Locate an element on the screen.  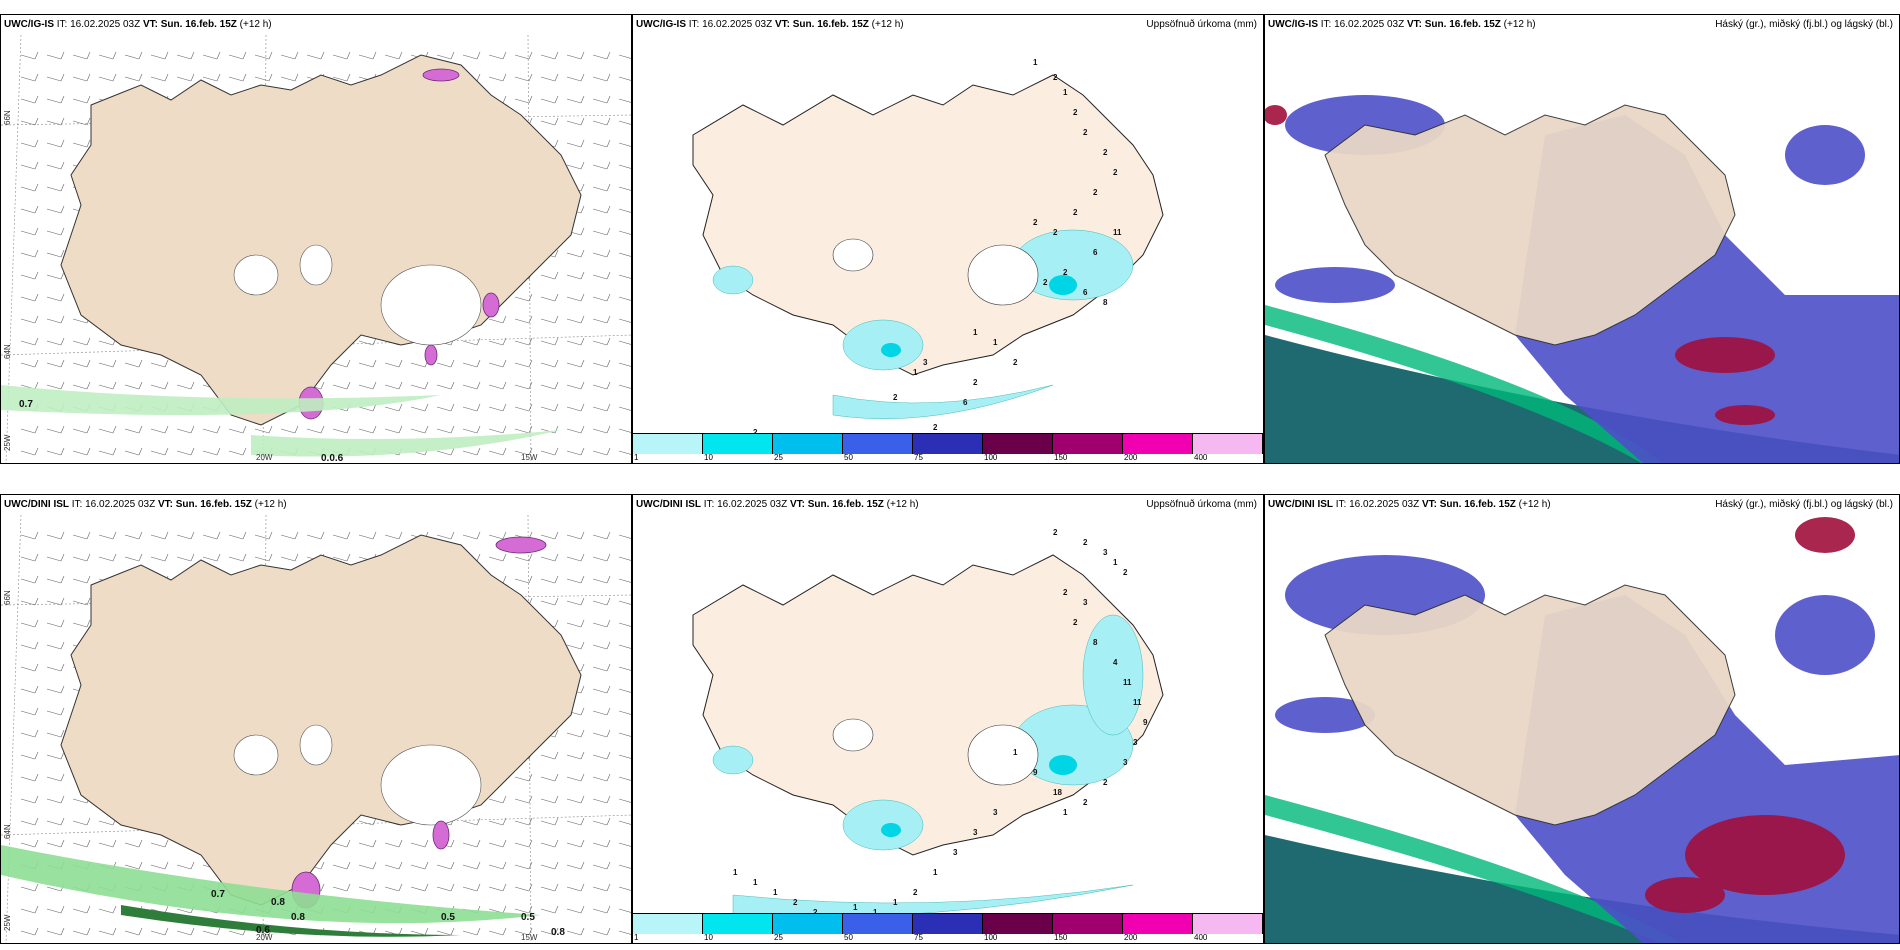
map-precip: 22312232841111933221189133312111322111 is located at coordinates (928, 725).